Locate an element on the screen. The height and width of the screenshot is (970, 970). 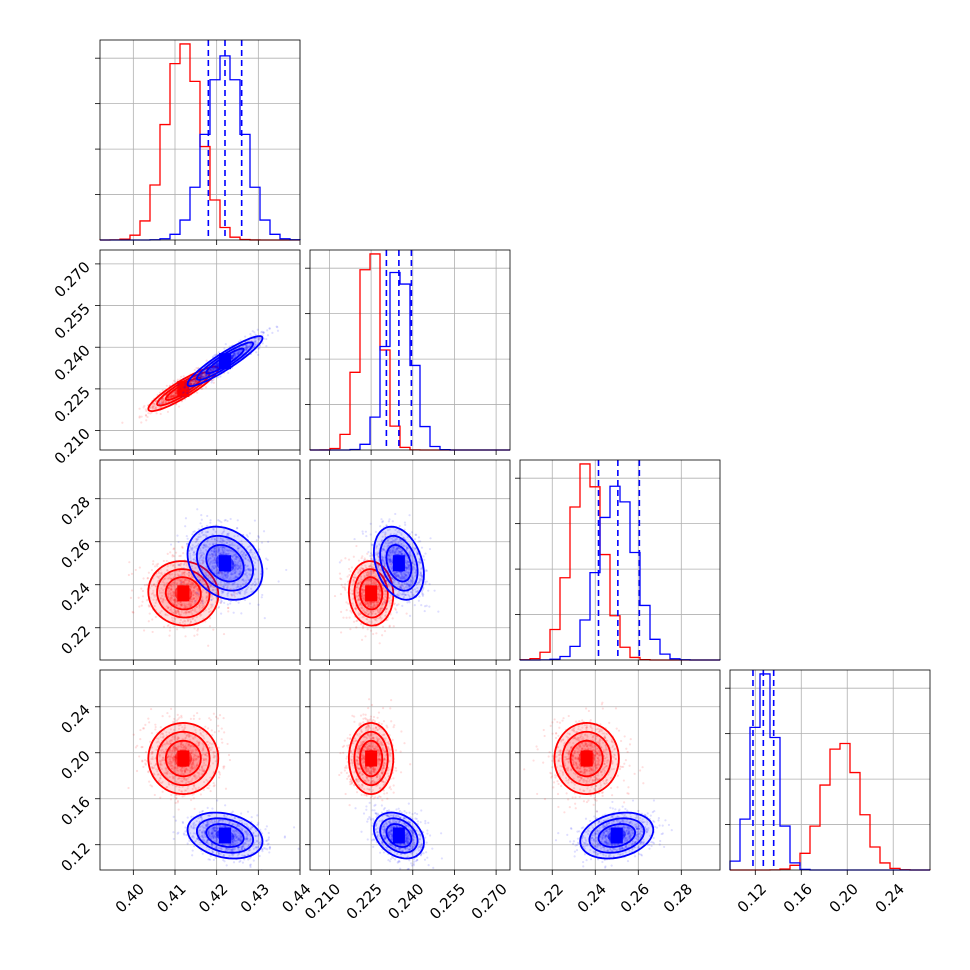
y-tick-label: 0.24 is located at coordinates (75, 597).